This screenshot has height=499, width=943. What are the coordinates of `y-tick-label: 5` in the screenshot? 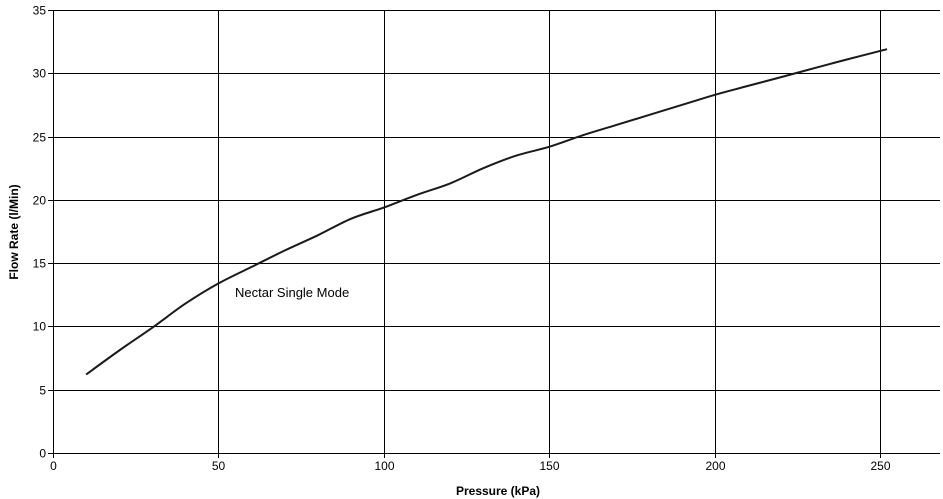 It's located at (42, 391).